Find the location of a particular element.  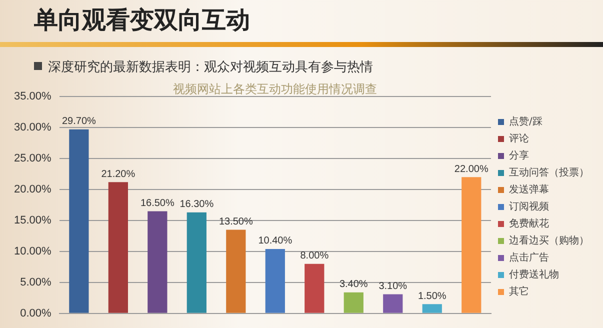

data-label: 3.40% is located at coordinates (353, 284).